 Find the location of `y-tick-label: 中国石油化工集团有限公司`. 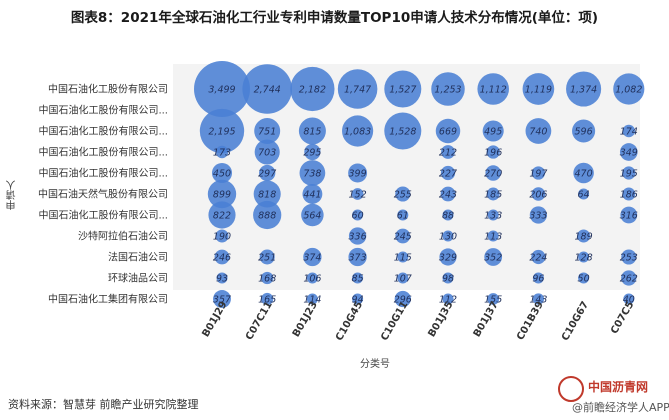

y-tick-label: 中国石油化工集团有限公司 is located at coordinates (108, 299).